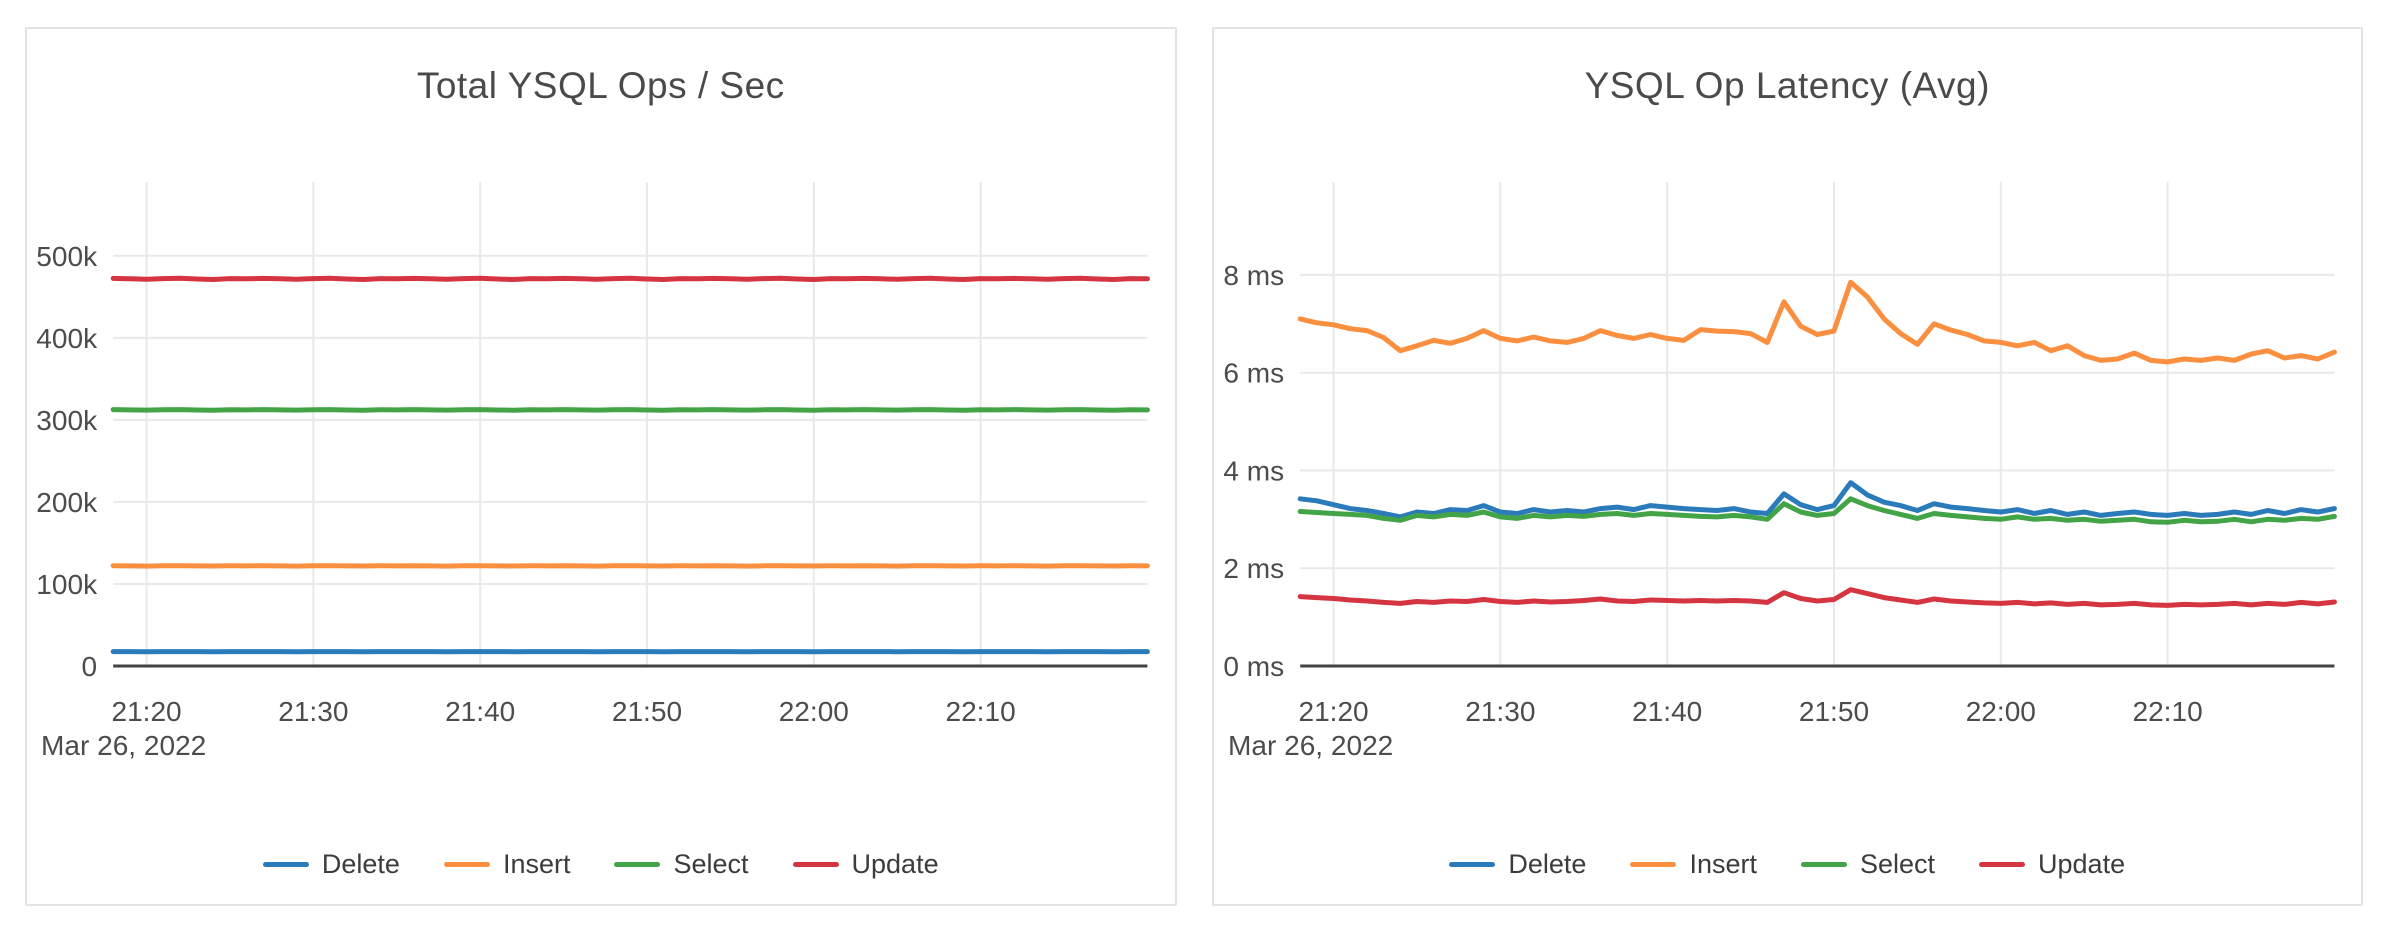  Describe the element at coordinates (1787, 85) in the screenshot. I see `latency-chart-title: YSQL Op Latency (Avg)` at that location.